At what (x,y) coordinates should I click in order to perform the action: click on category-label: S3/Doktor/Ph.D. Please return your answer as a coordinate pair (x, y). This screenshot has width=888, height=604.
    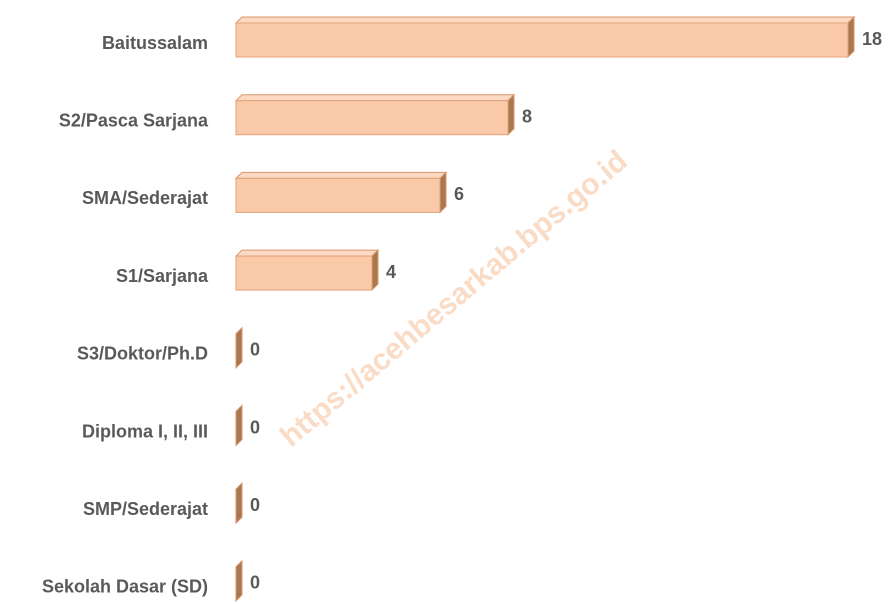
    Looking at the image, I should click on (142, 354).